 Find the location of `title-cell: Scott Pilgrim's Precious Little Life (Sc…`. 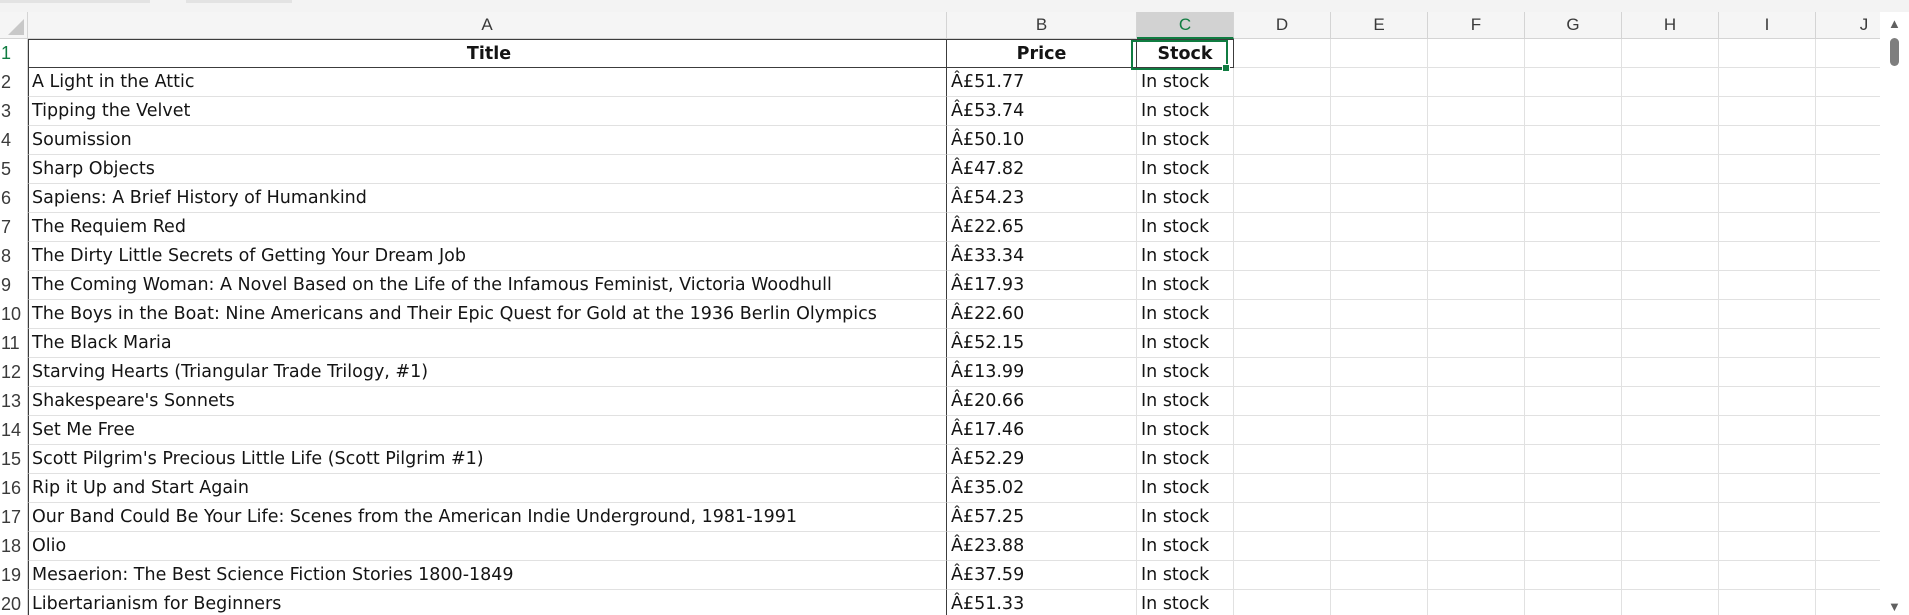

title-cell: Scott Pilgrim's Precious Little Life (Sc… is located at coordinates (487, 459).